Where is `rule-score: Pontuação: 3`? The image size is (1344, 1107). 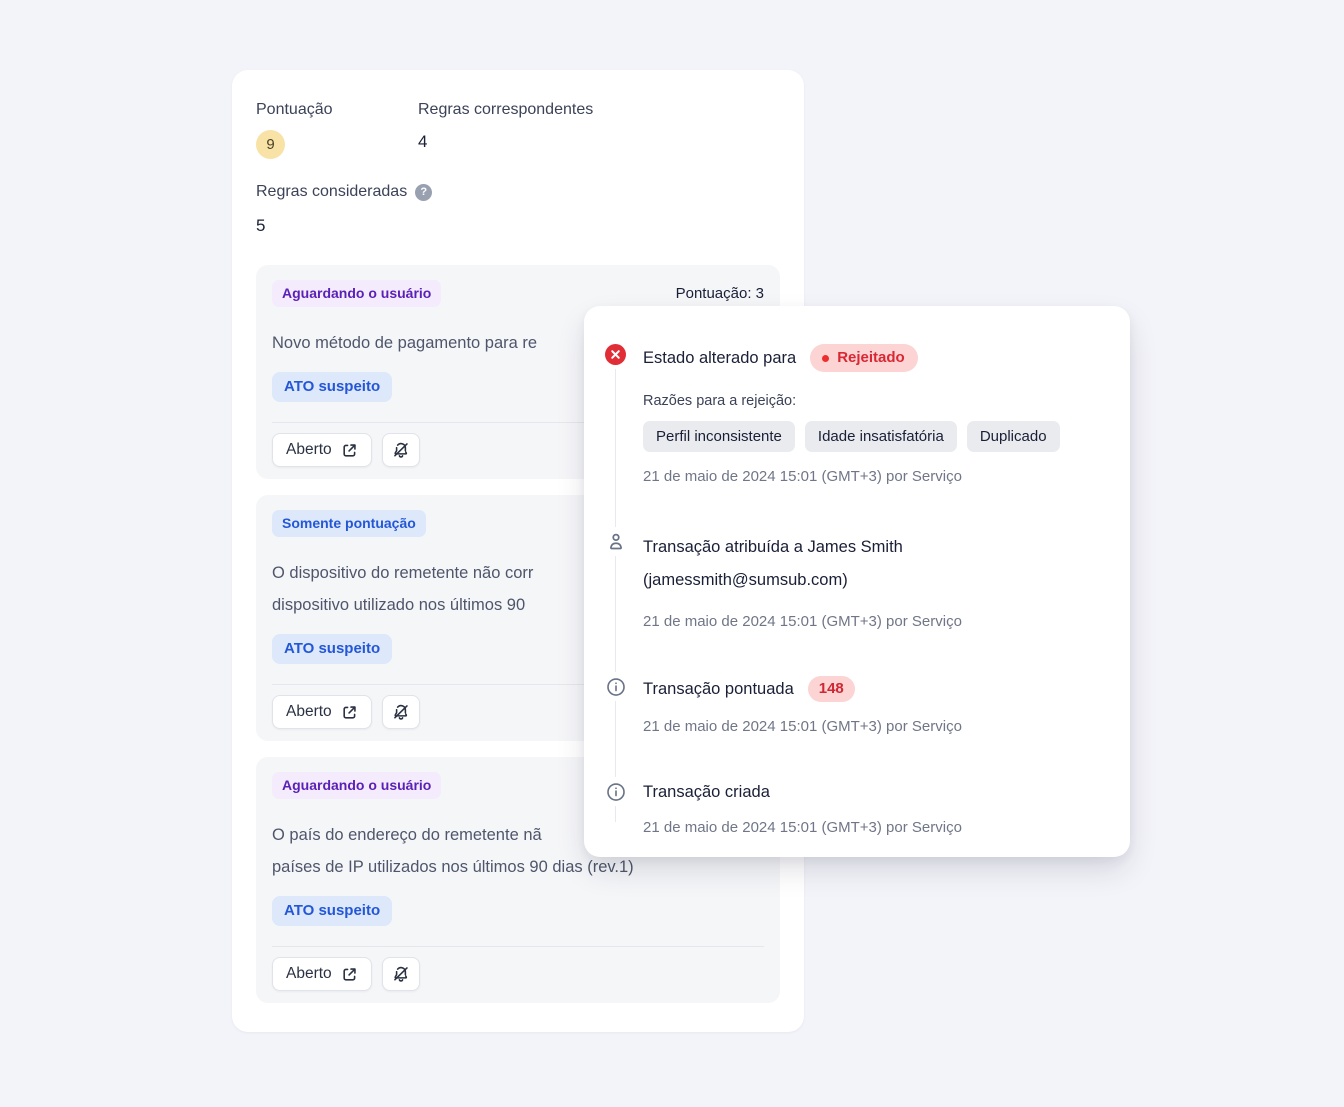
rule-score: Pontuação: 3 is located at coordinates (719, 293).